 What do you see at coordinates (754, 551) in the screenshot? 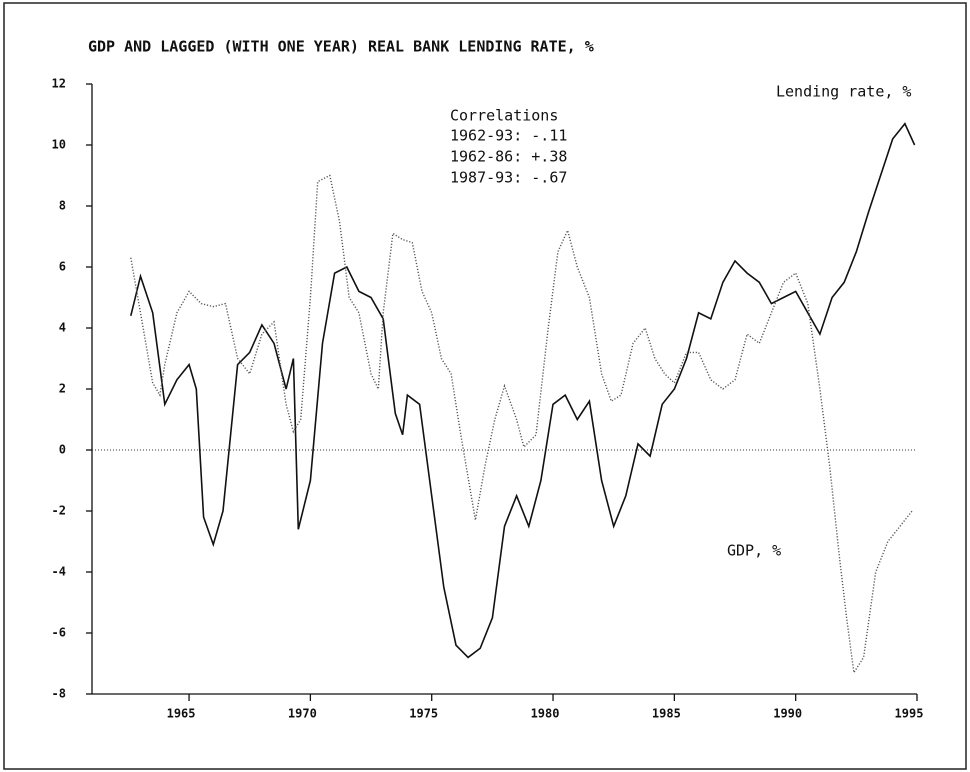
I see `annotation: GDP, %` at bounding box center [754, 551].